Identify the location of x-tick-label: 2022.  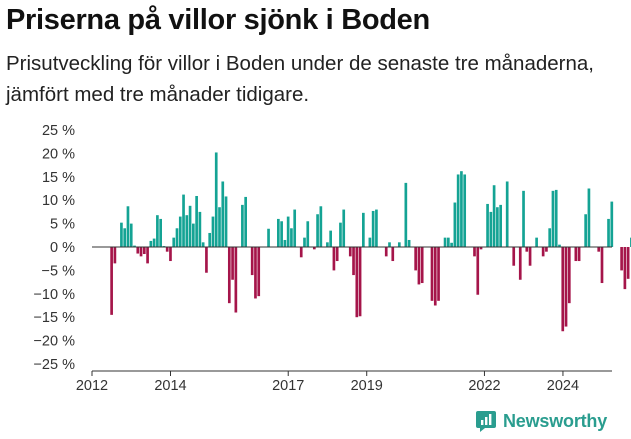
(484, 386).